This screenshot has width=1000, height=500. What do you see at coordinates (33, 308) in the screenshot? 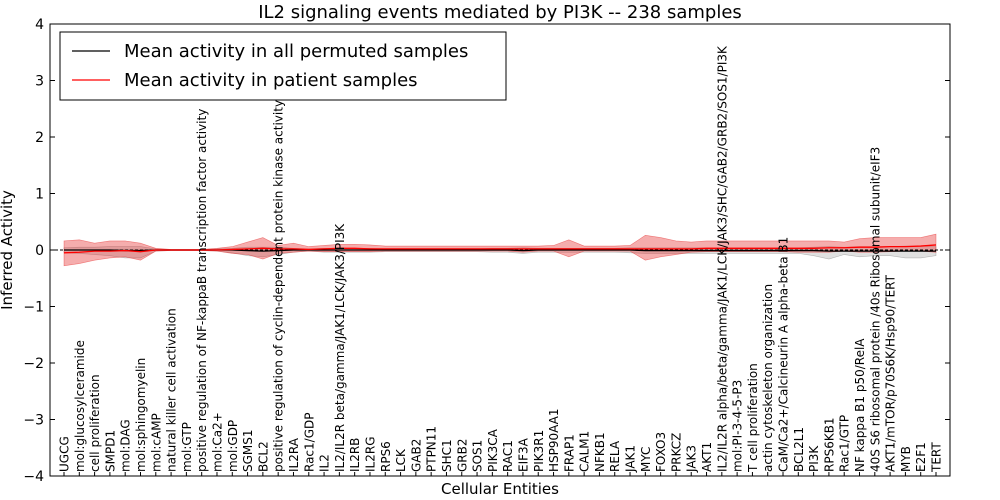
I see `y-tick-label: −1` at bounding box center [33, 308].